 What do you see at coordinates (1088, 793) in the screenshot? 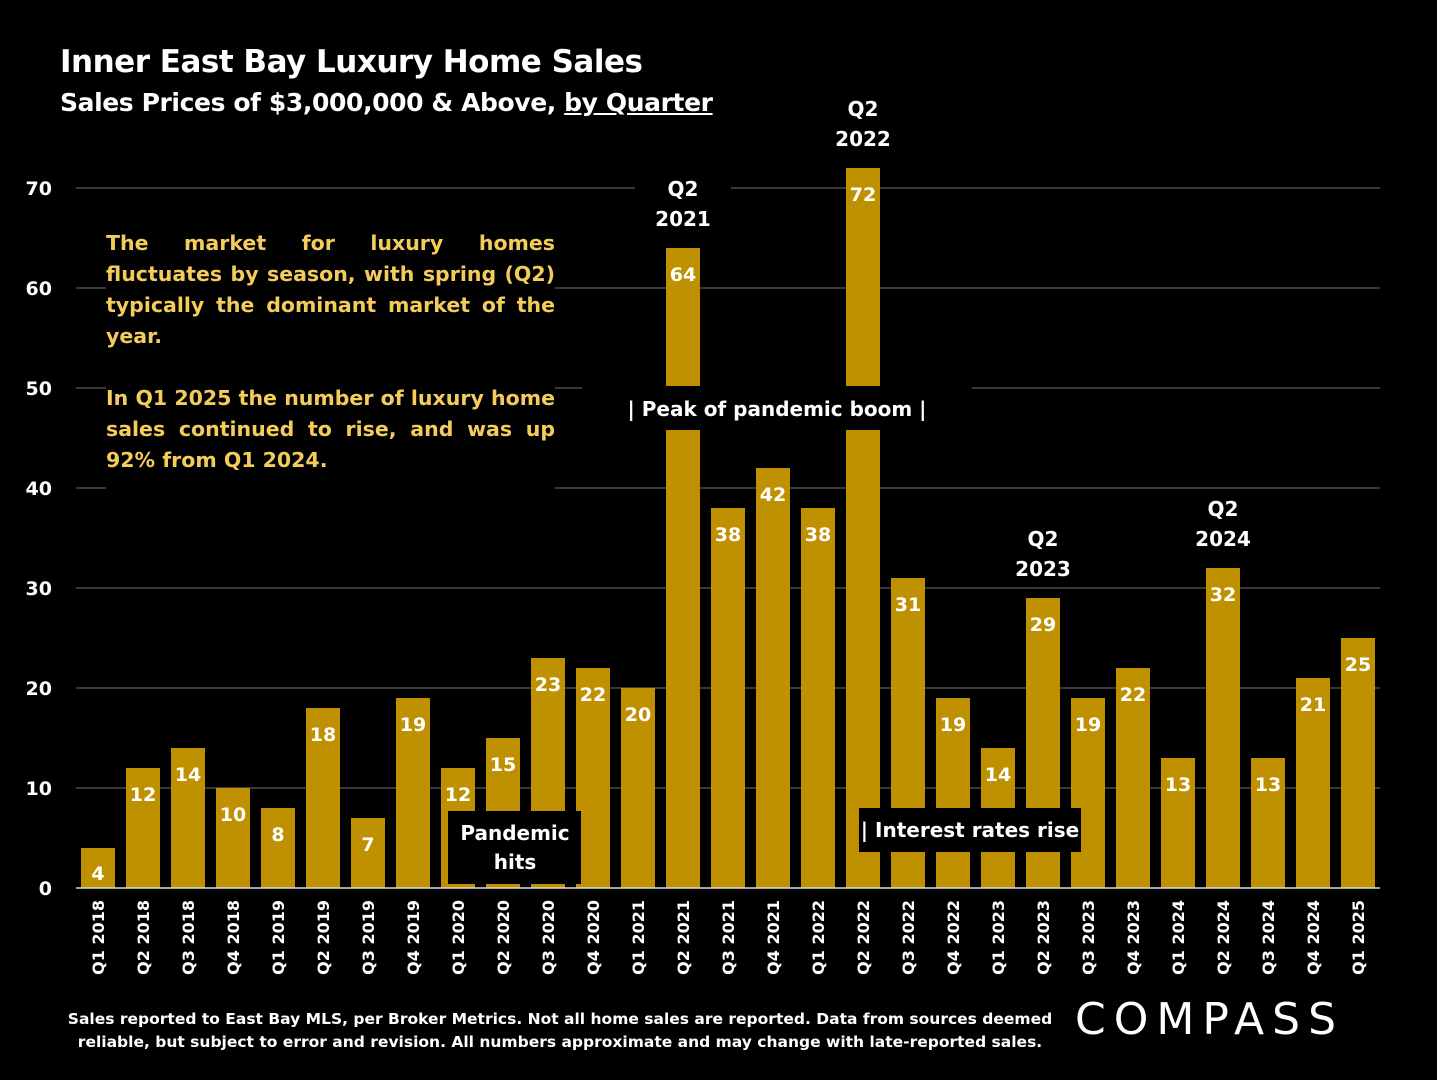
I see `bar-q3-2023` at bounding box center [1088, 793].